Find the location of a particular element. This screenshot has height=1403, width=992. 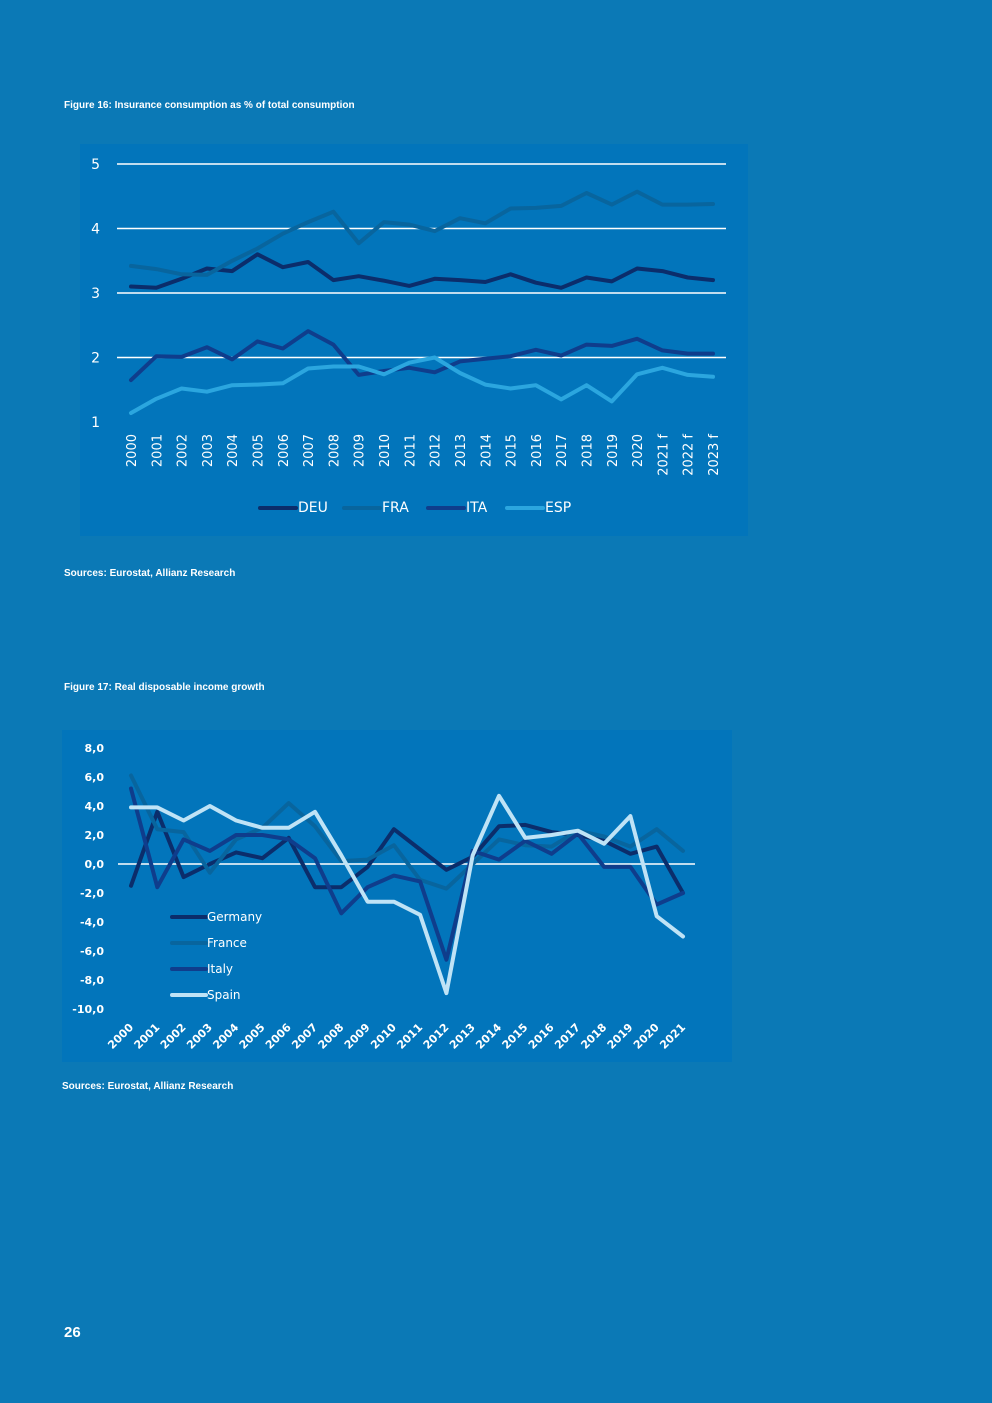

x-tick-label: 2020 is located at coordinates (638, 450).